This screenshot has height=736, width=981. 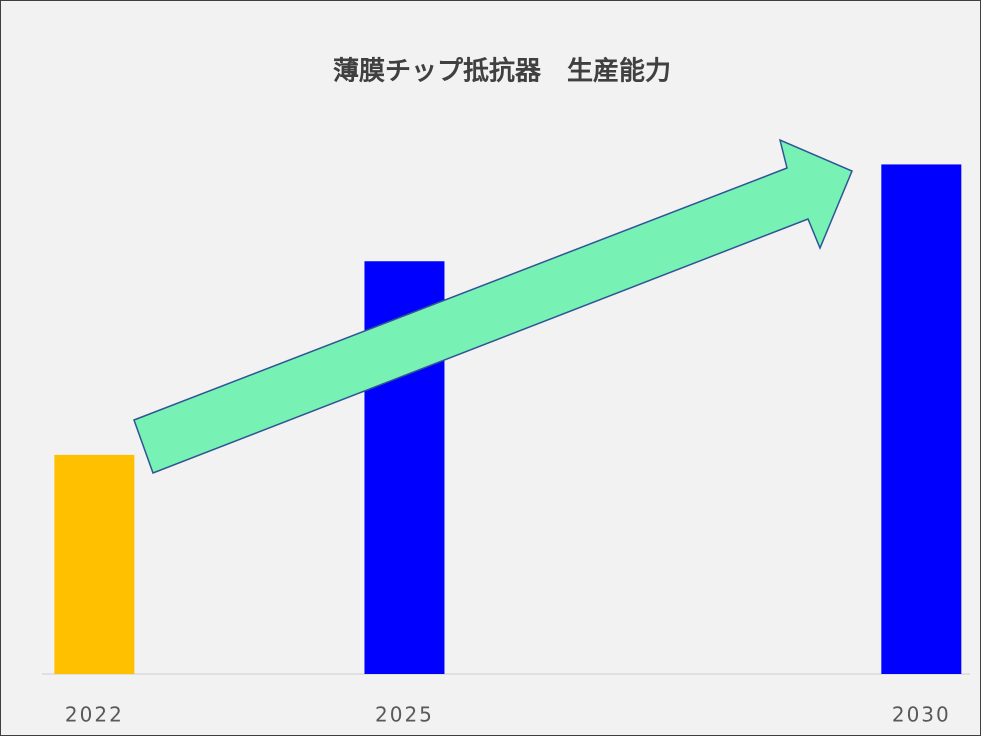 I want to click on x-tick-label: 2030, so click(x=921, y=715).